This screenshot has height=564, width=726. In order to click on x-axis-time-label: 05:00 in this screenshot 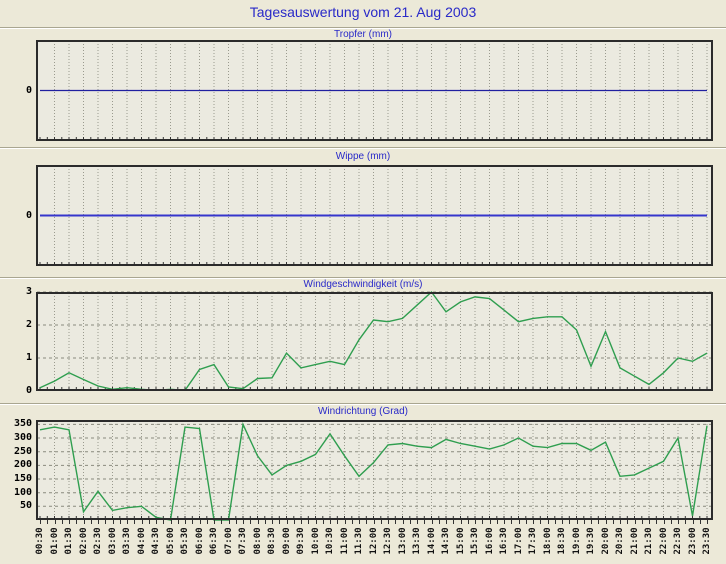, I will do `click(171, 541)`.